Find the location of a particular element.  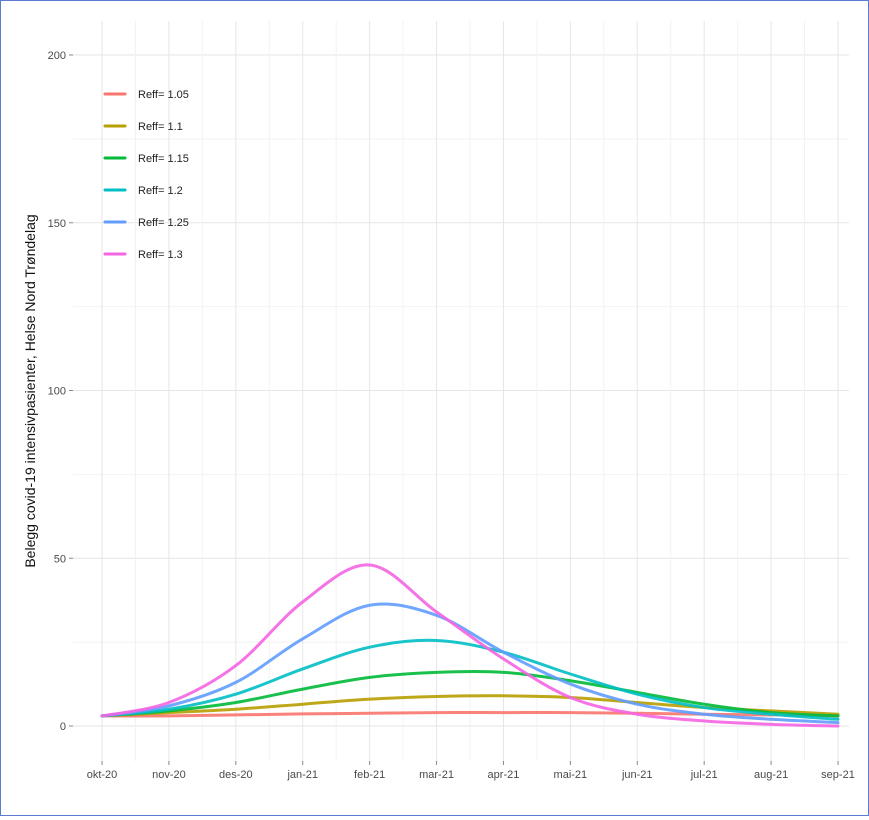

y-tick-label: 150 is located at coordinates (57, 224).